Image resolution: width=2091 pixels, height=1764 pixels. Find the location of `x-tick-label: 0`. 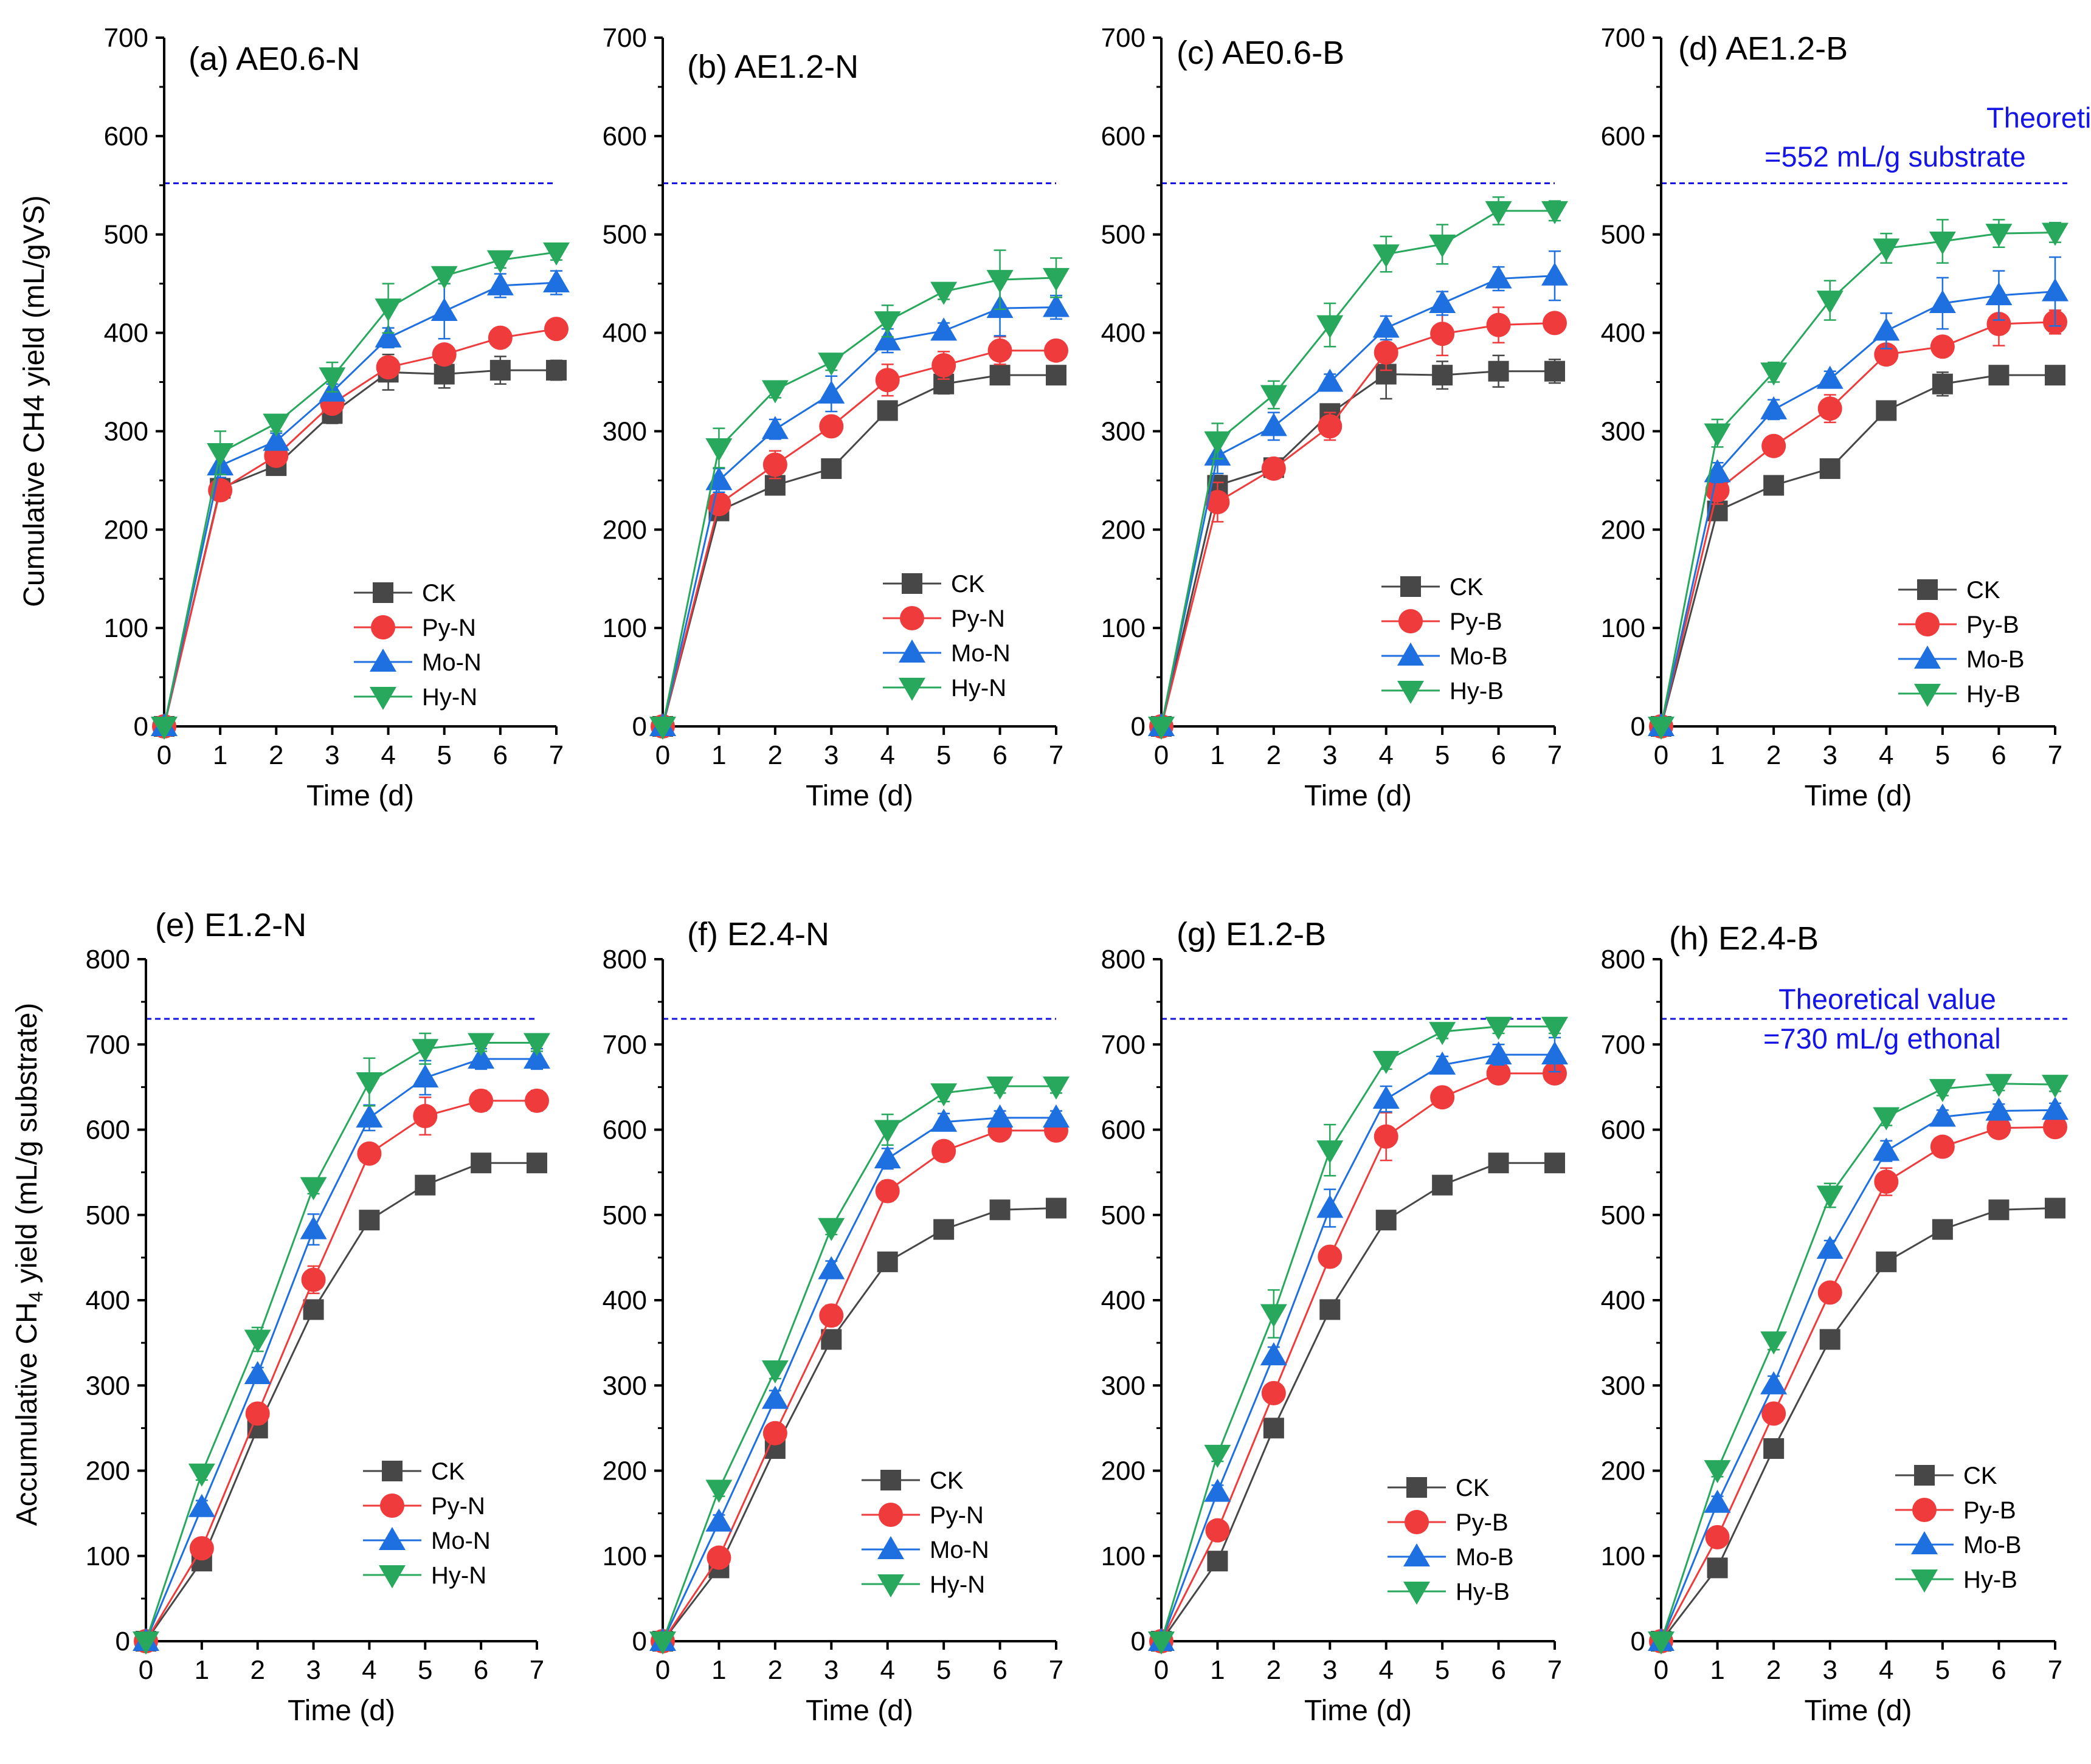

x-tick-label: 0 is located at coordinates (663, 1670).